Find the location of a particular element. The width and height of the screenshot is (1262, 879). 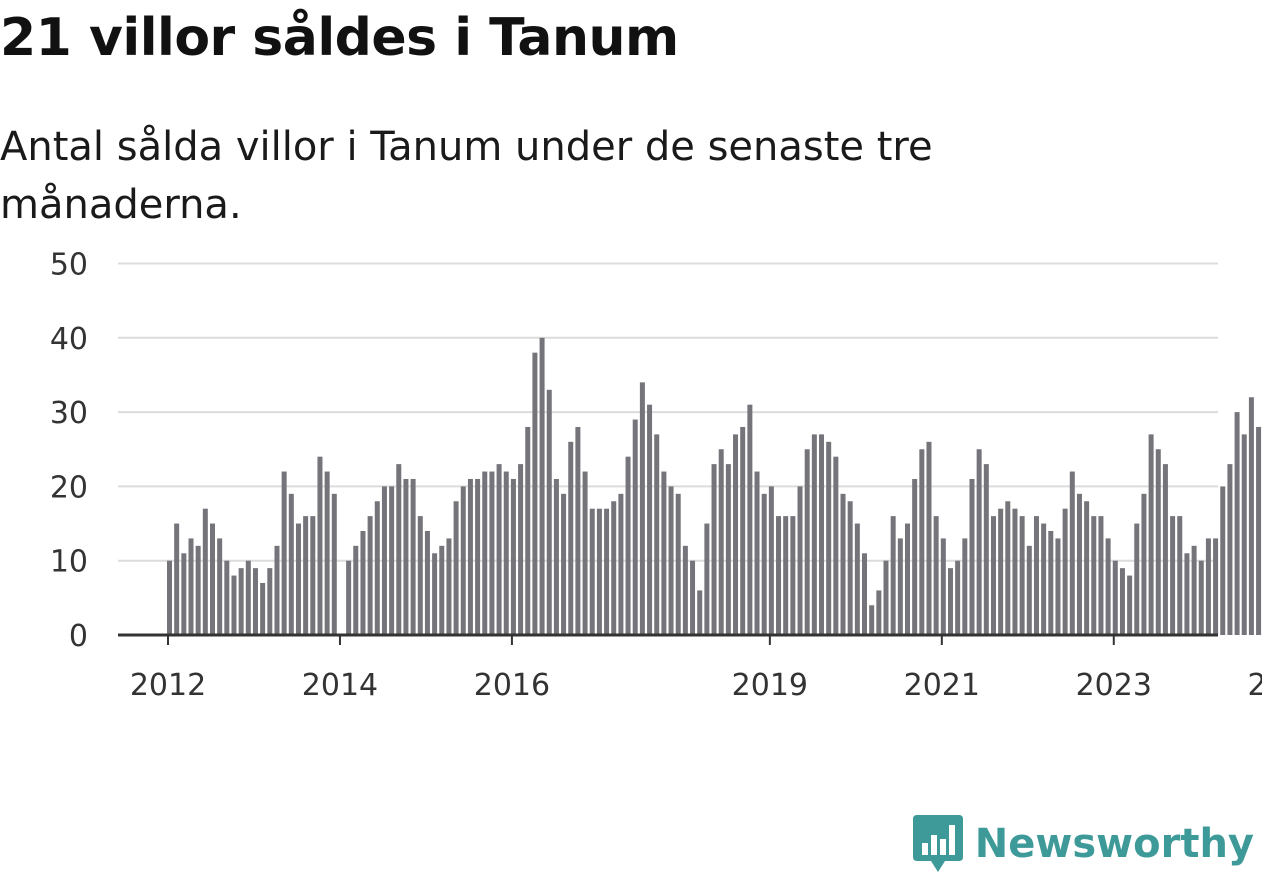

y-tick-label: 30 is located at coordinates (69, 413).